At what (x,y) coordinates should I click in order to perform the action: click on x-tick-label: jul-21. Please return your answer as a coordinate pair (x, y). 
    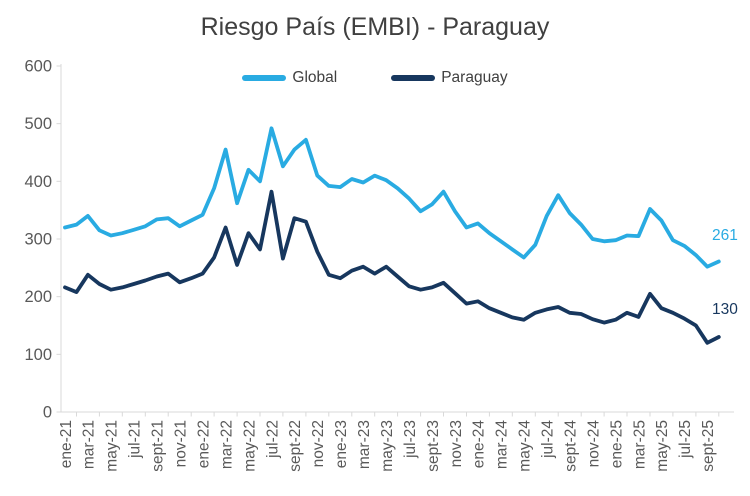
    Looking at the image, I should click on (135, 439).